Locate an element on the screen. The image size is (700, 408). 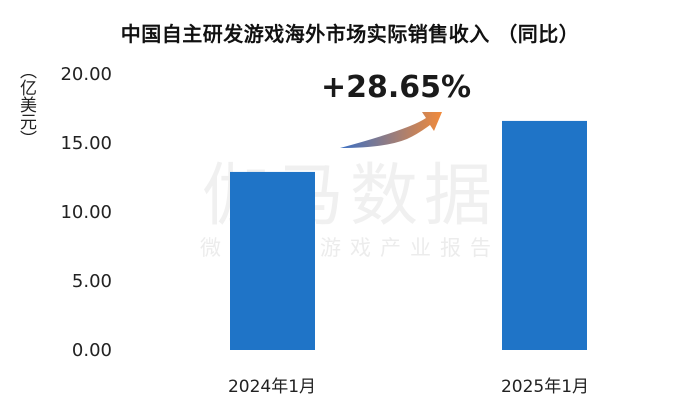
x-tick-label: 2025年1月 is located at coordinates (545, 387).